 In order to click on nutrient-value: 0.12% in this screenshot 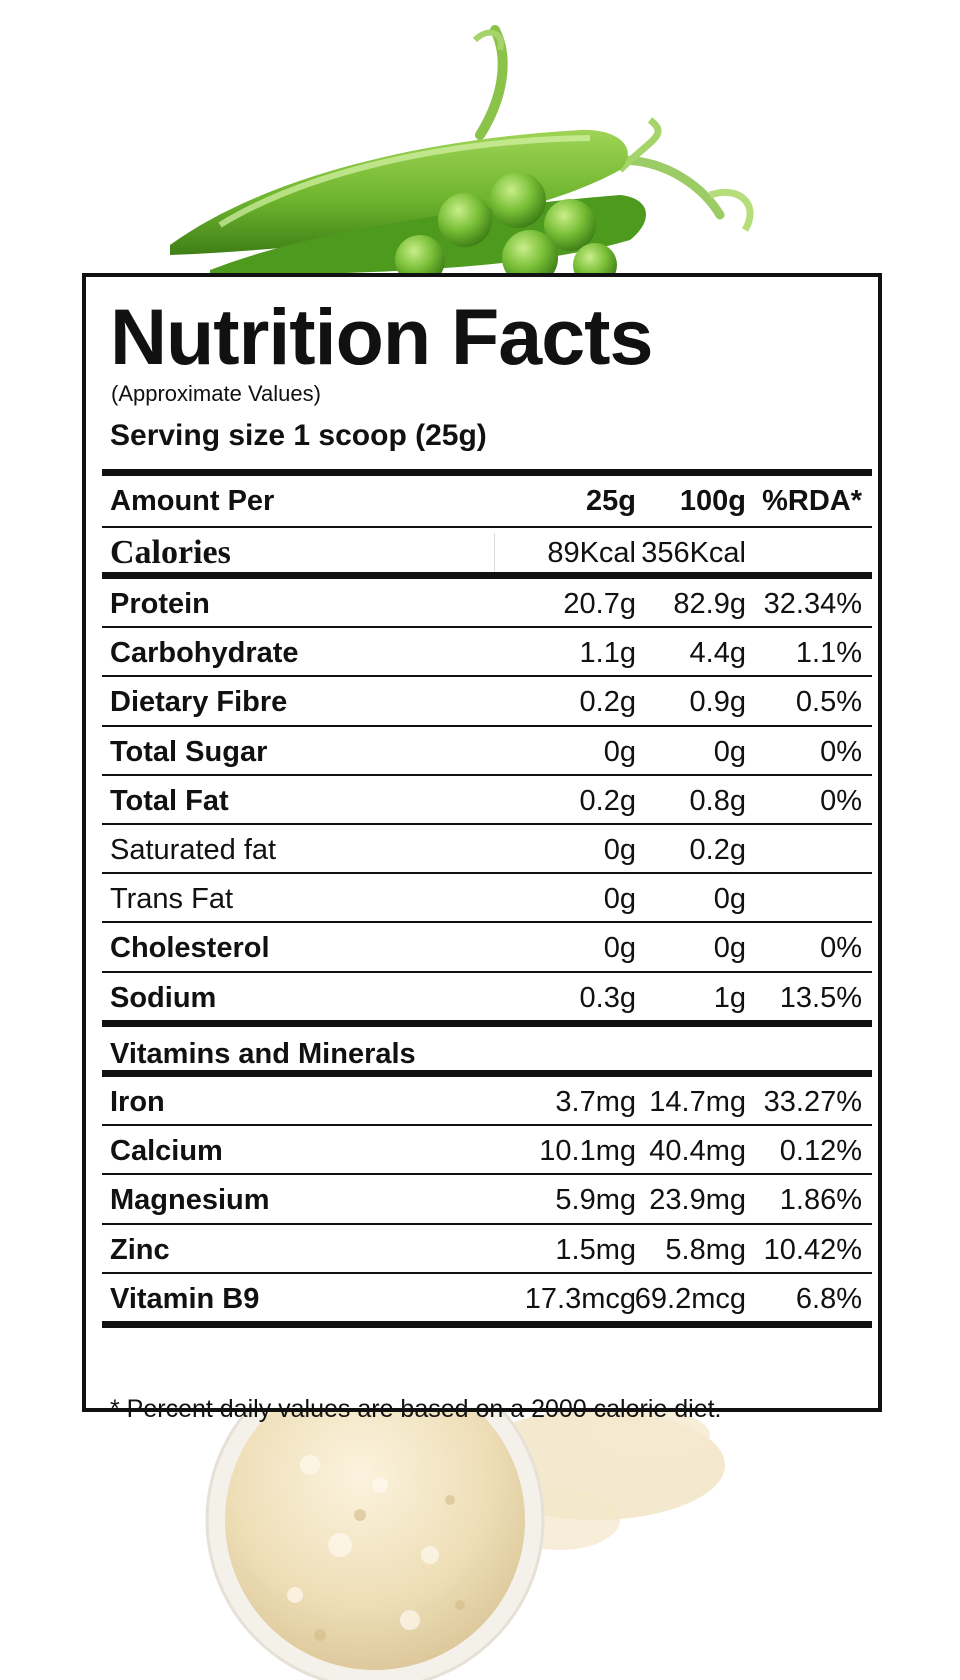, I will do `click(820, 1151)`.